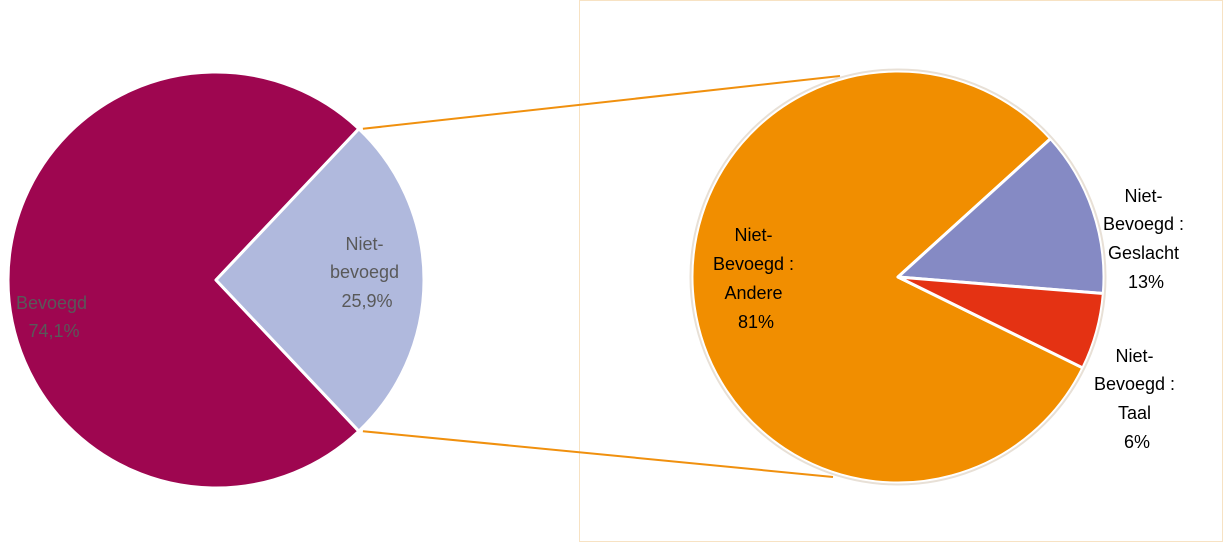  Describe the element at coordinates (598, 454) in the screenshot. I see `connector-line-bottom` at that location.